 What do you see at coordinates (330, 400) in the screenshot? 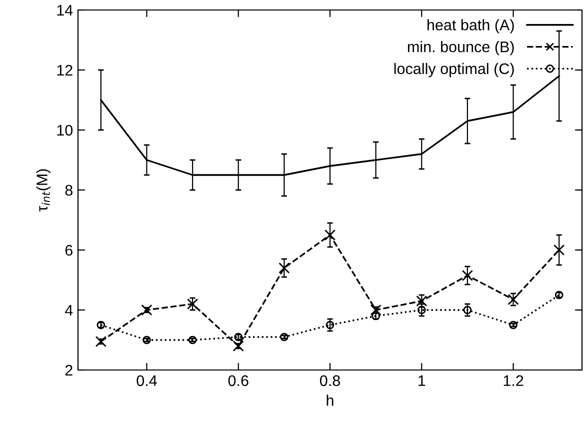
I see `x-axis-title: h` at bounding box center [330, 400].